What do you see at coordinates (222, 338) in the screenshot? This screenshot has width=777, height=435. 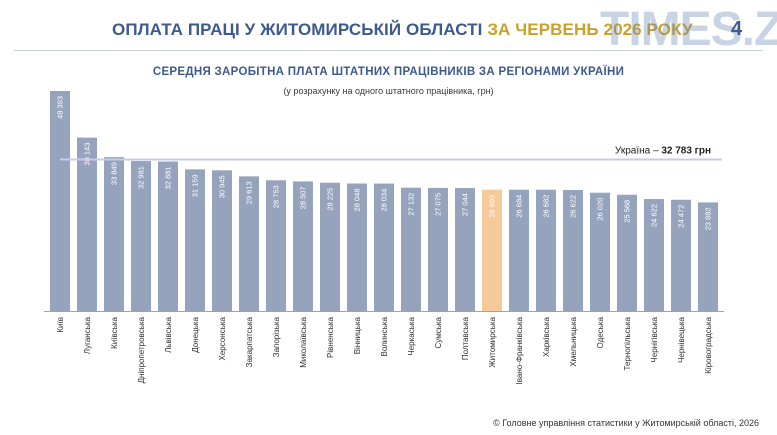 I see `category-label: Херсонська` at bounding box center [222, 338].